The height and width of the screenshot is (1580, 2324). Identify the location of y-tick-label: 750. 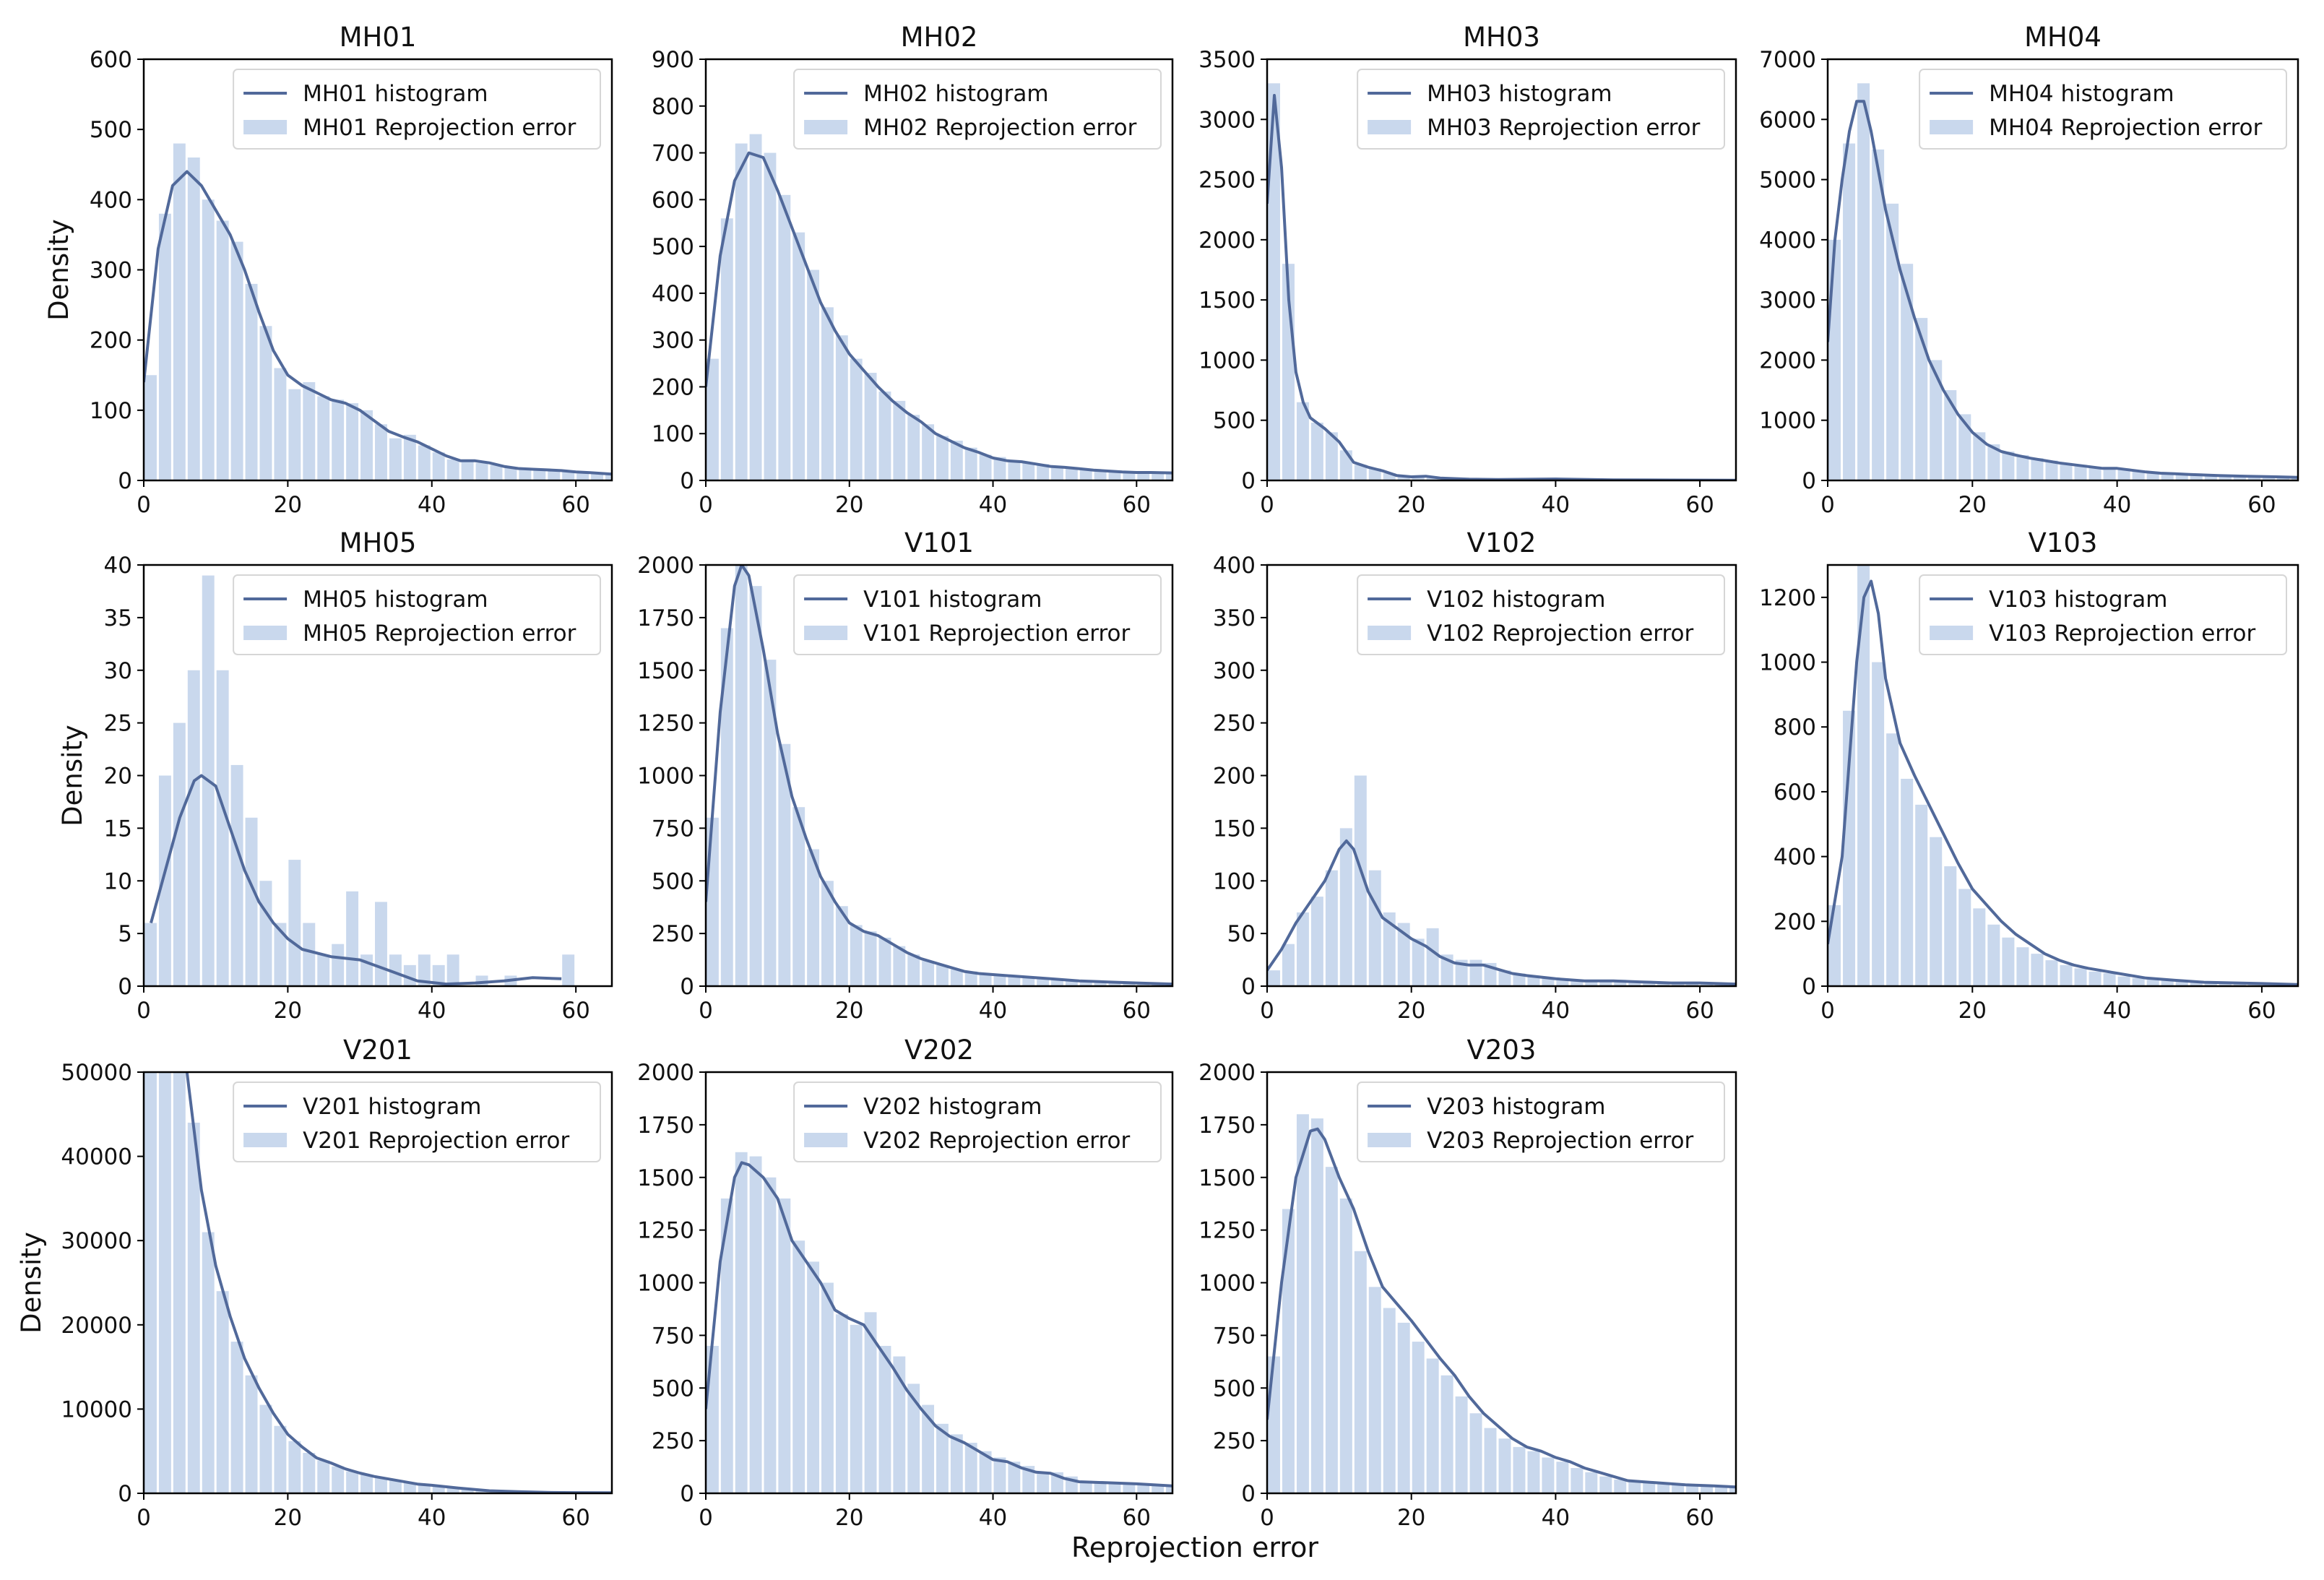
(1234, 1336).